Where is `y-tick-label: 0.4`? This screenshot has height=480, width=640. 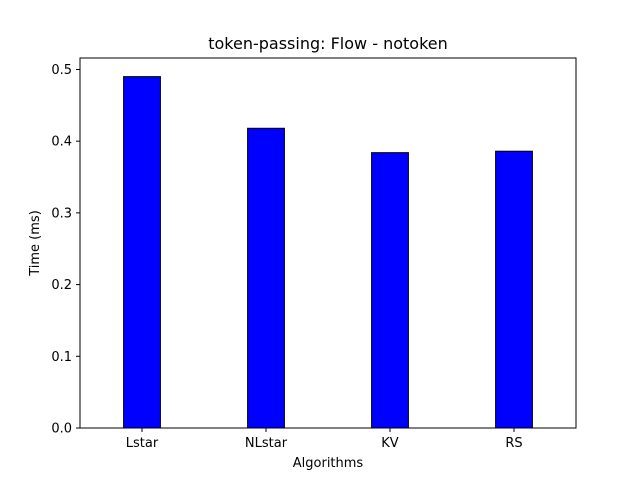
y-tick-label: 0.4 is located at coordinates (61, 142).